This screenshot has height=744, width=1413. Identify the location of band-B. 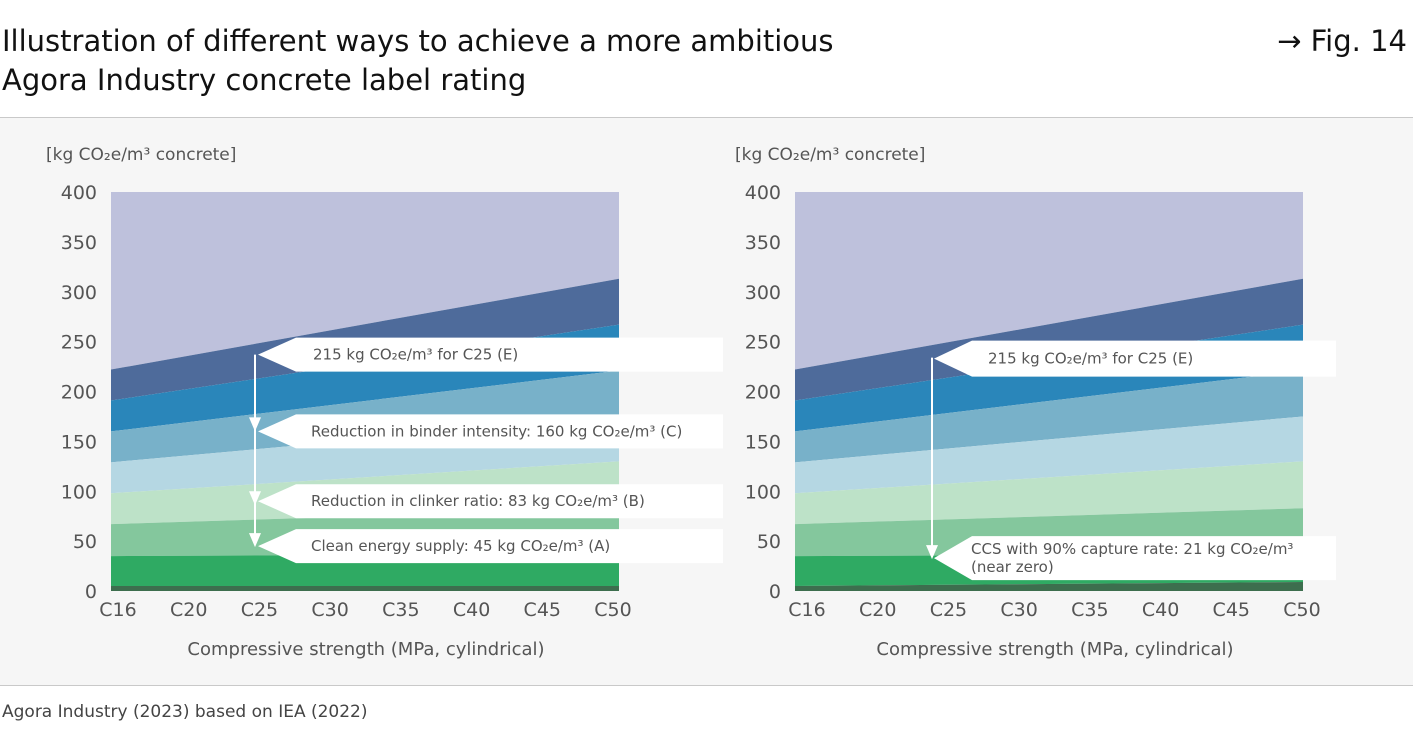
(1049, 416).